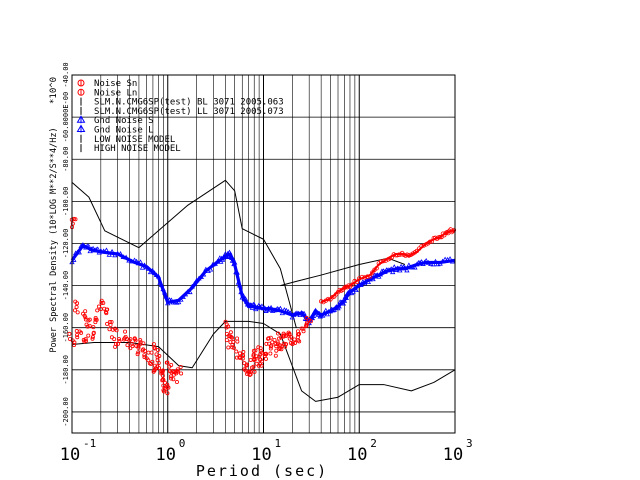  Describe the element at coordinates (266, 451) in the screenshot. I see `x-tick-label: 10 1` at that location.